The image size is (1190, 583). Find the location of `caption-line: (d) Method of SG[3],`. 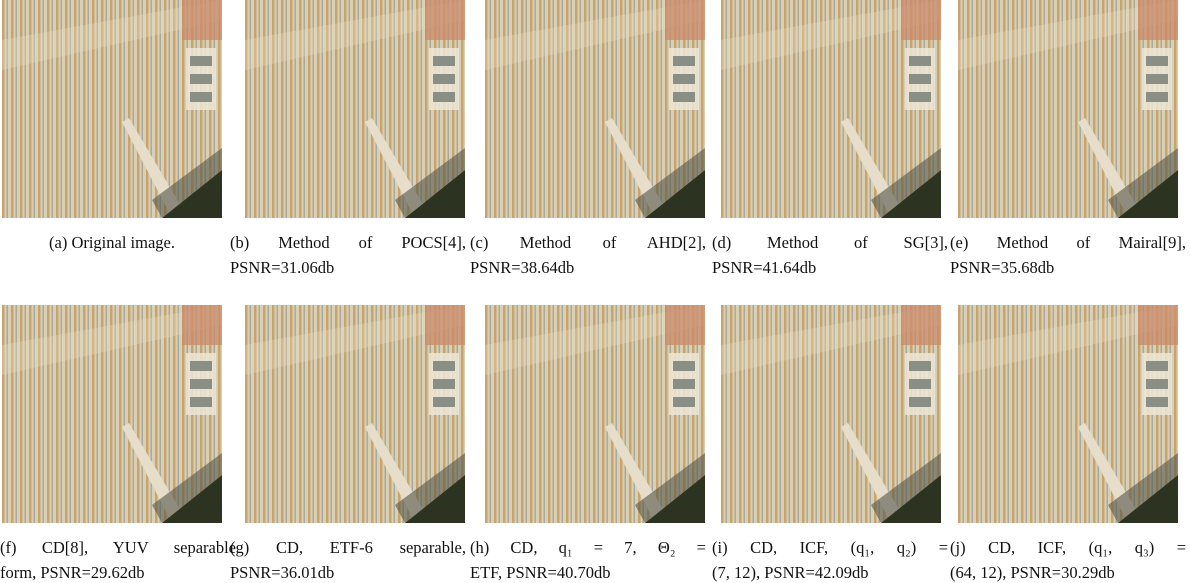

caption-line: (d) Method of SG[3], is located at coordinates (830, 242).